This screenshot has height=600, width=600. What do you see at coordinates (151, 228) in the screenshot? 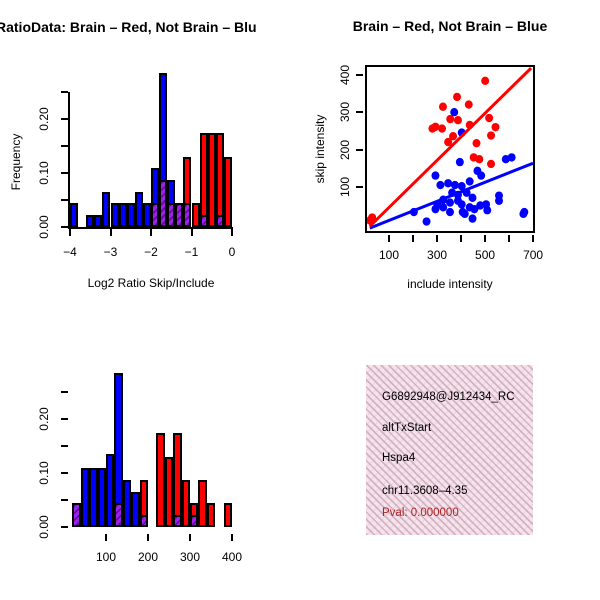
I see `ratio-x-axis-line` at bounding box center [151, 228].